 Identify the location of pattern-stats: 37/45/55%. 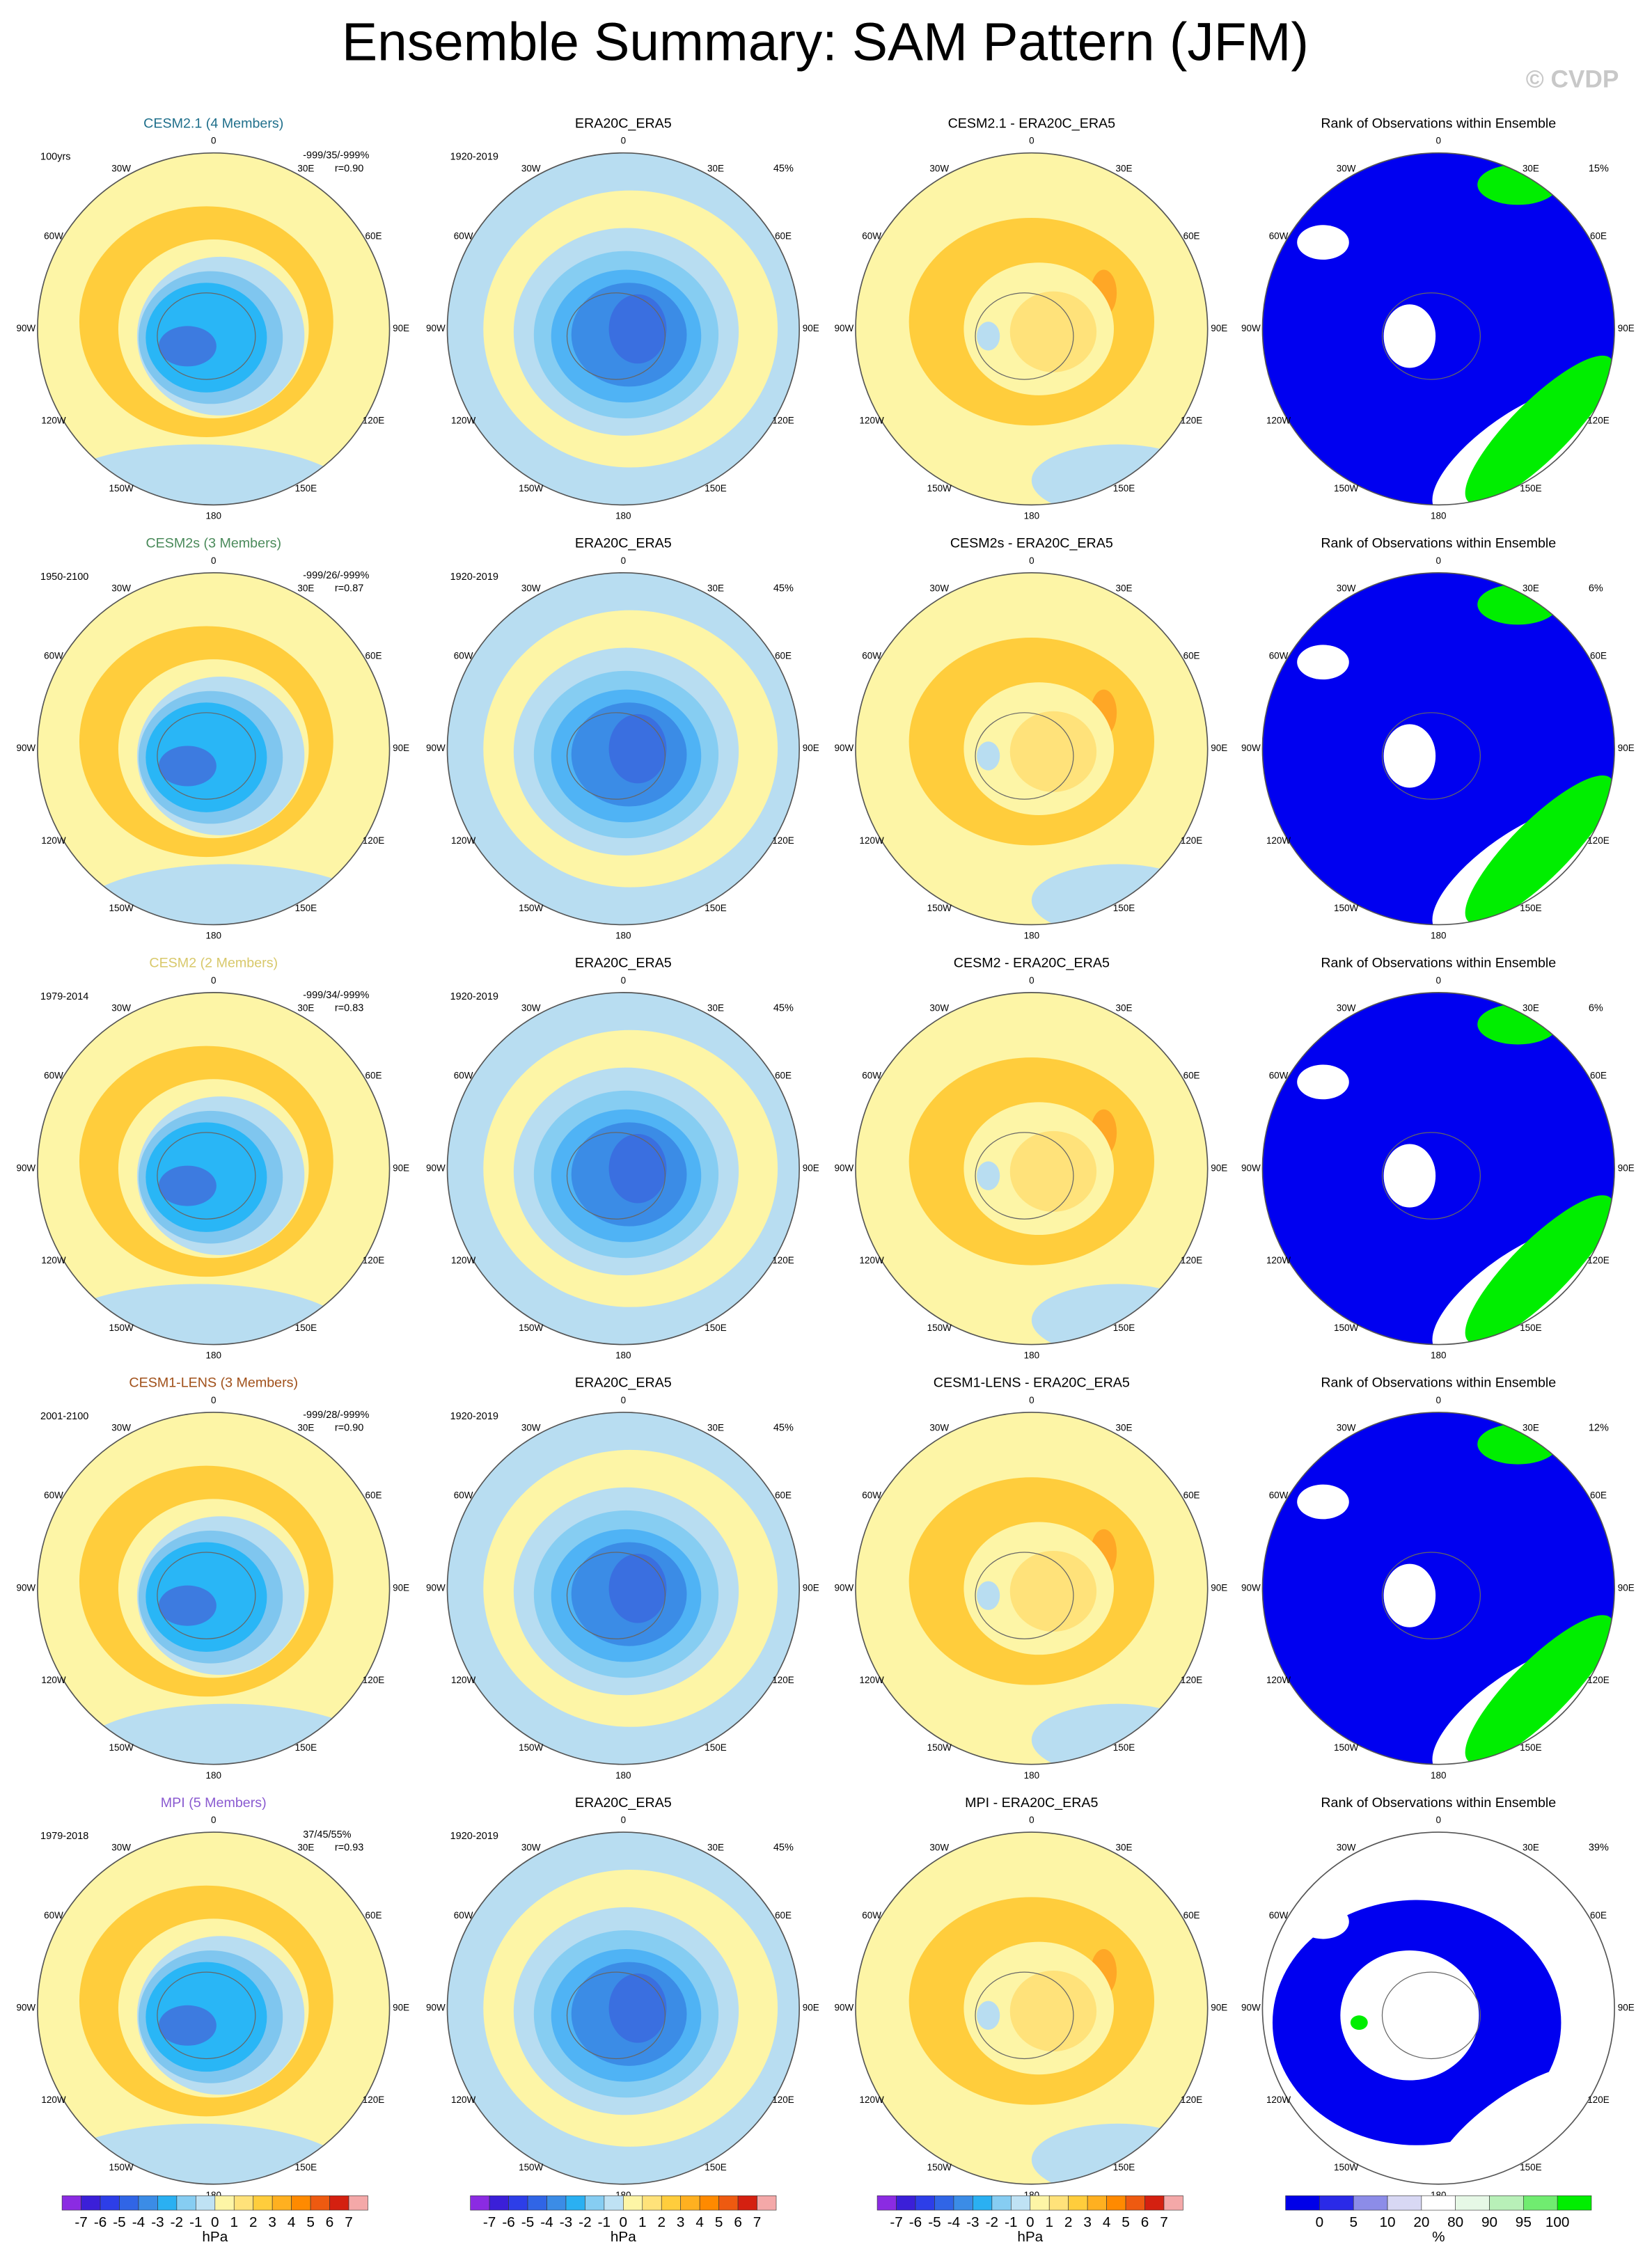
(327, 1835).